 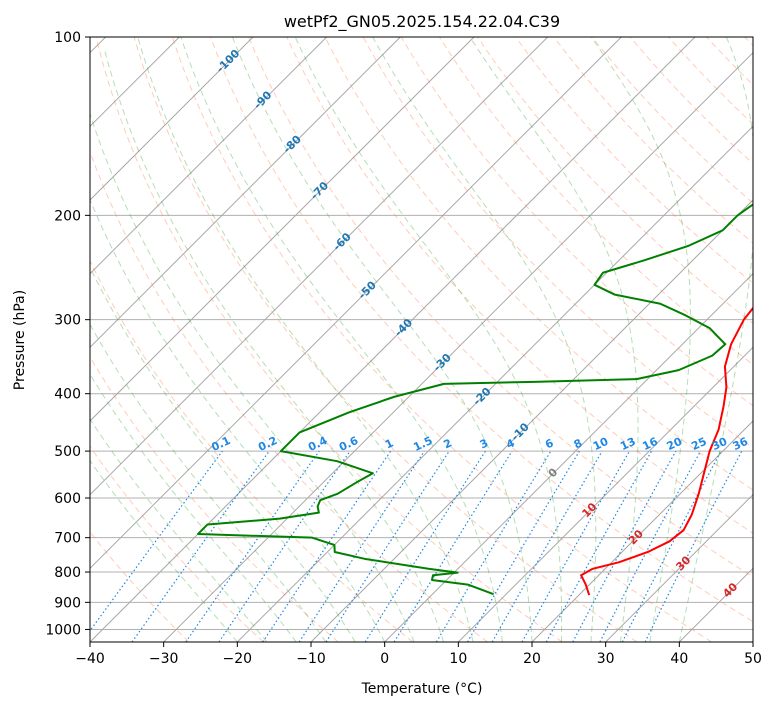 I want to click on x-tick-label: 0, so click(x=384, y=659).